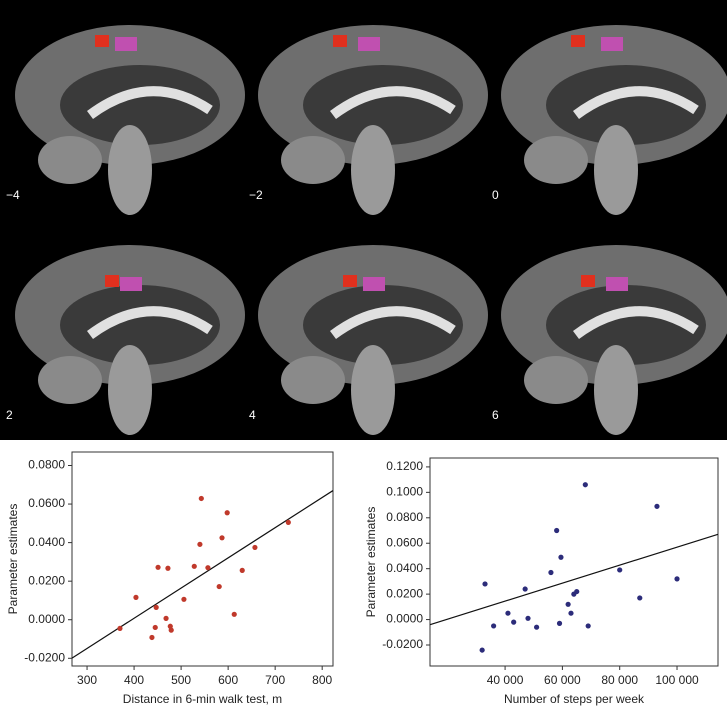 Image resolution: width=727 pixels, height=710 pixels. What do you see at coordinates (562, 680) in the screenshot?
I see `x-tick-label: 60 000` at bounding box center [562, 680].